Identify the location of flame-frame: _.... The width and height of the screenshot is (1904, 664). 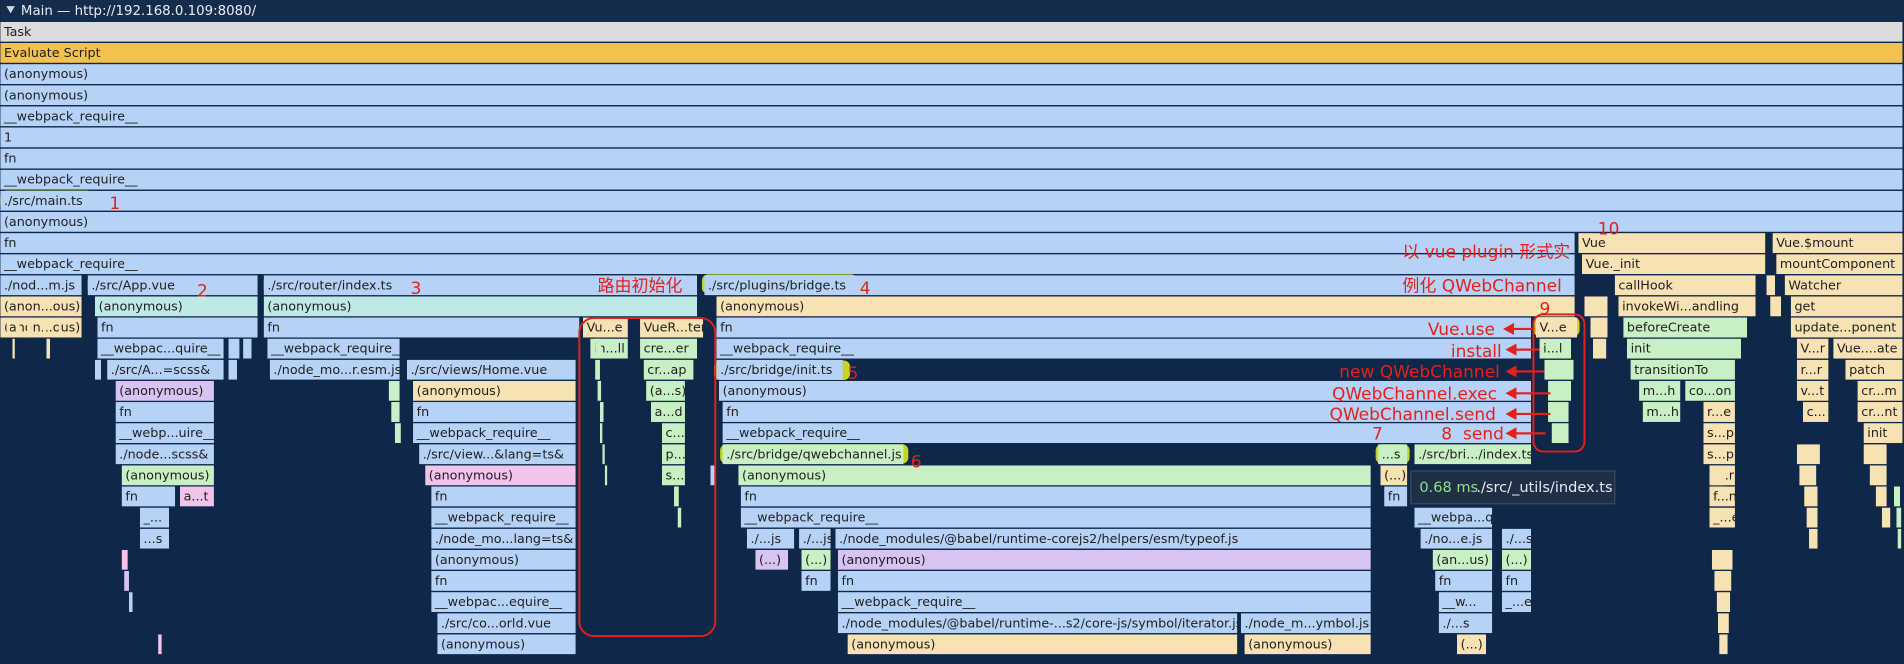
(154, 518).